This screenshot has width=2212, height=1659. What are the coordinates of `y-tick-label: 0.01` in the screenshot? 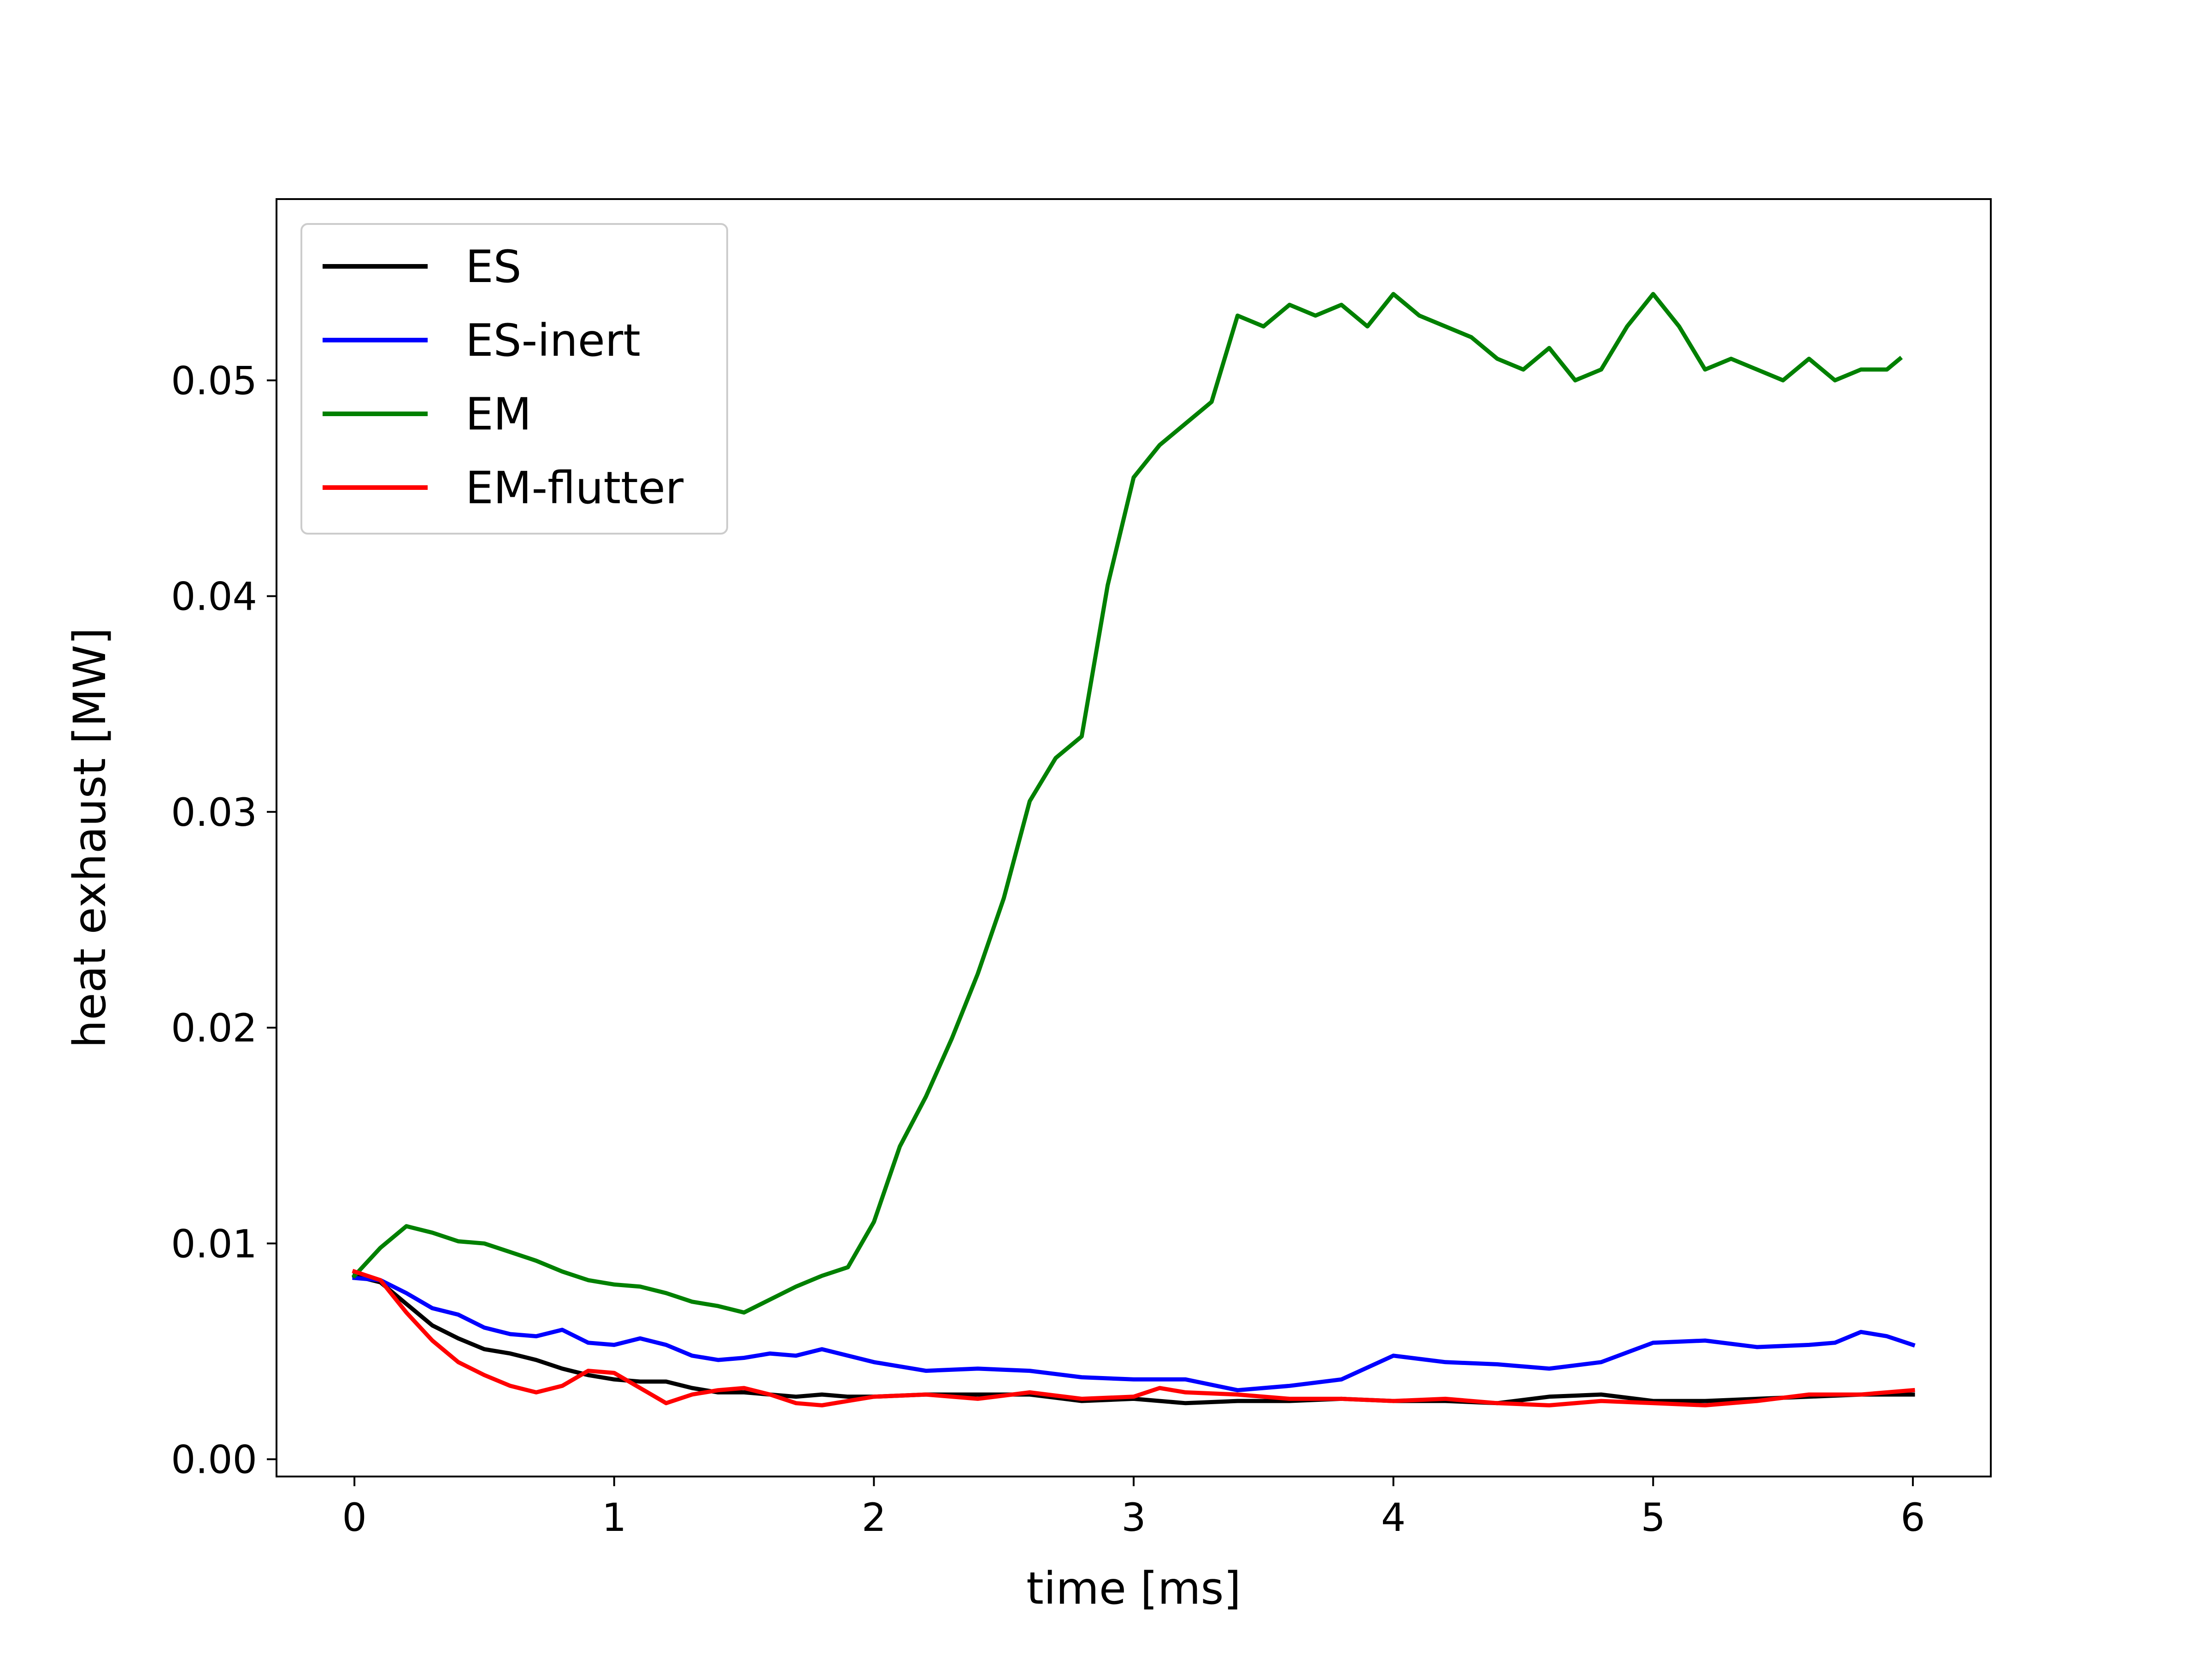 It's located at (214, 1243).